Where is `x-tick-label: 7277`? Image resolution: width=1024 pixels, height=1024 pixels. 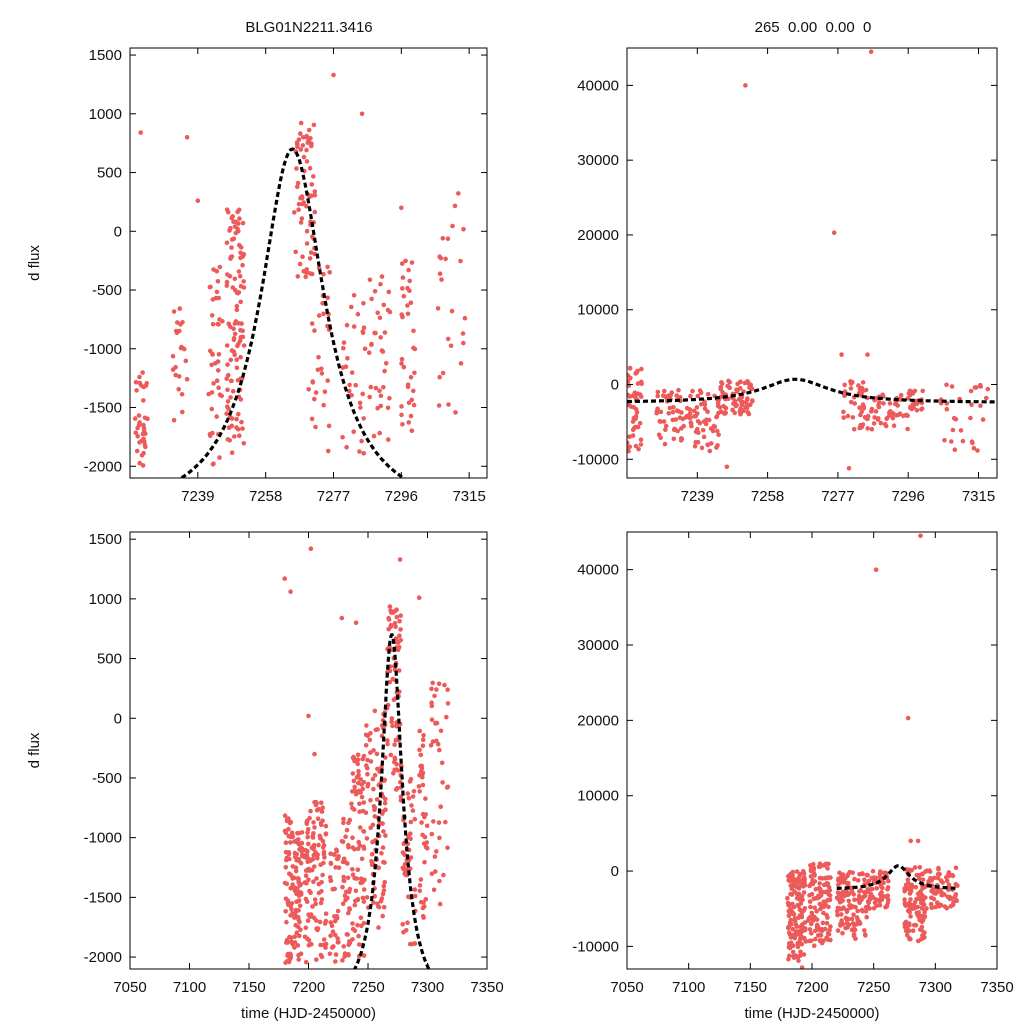 x-tick-label: 7277 is located at coordinates (837, 496).